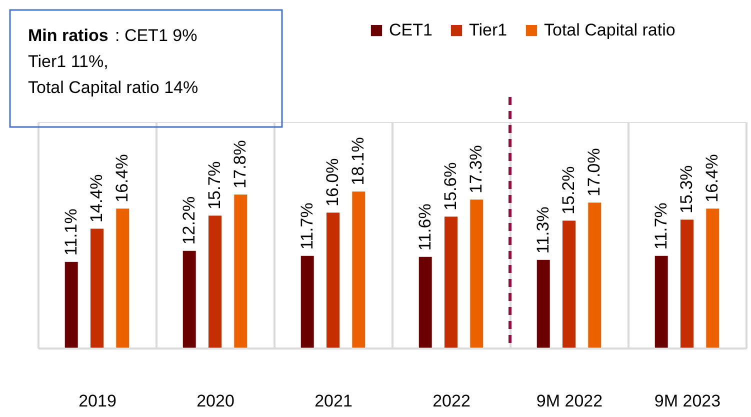 The width and height of the screenshot is (751, 417). Describe the element at coordinates (686, 189) in the screenshot. I see `data-label: 15.3%` at that location.